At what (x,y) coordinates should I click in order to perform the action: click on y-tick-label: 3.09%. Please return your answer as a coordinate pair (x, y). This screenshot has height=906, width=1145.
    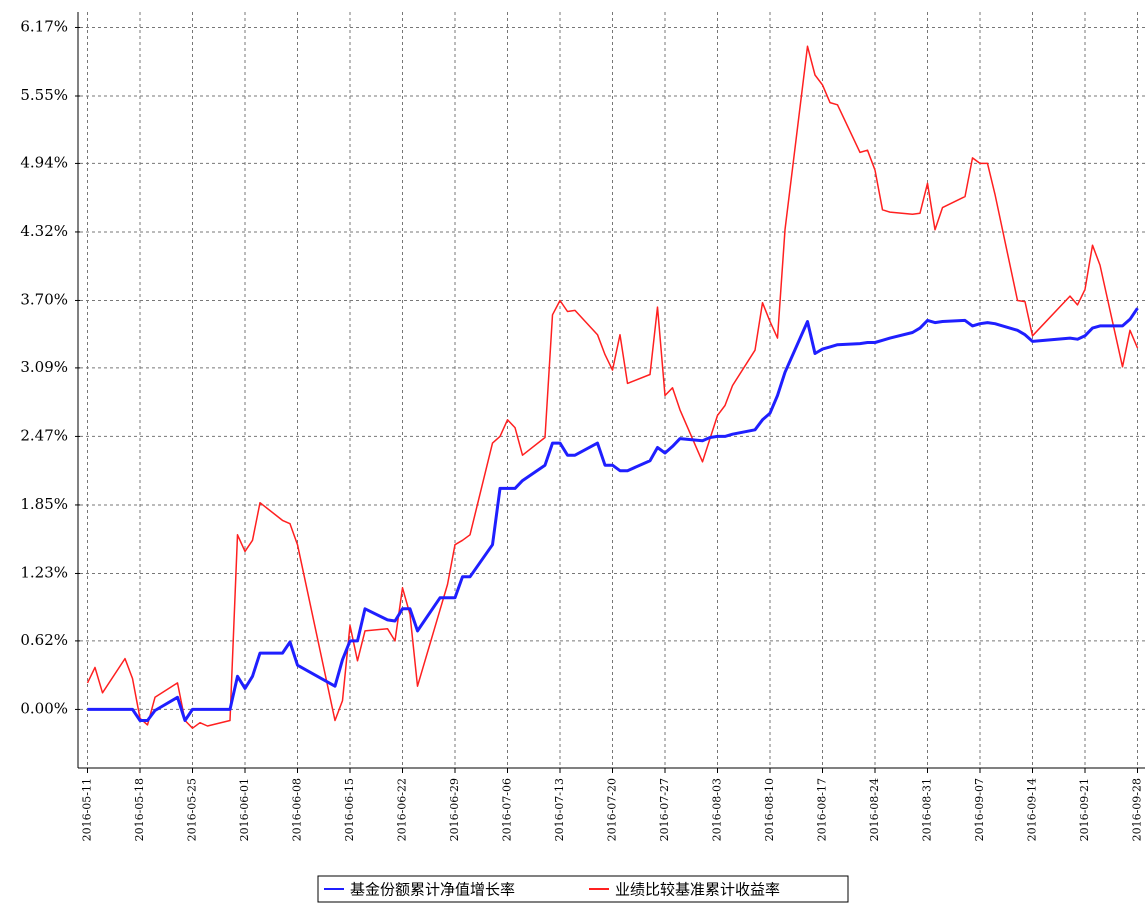
    Looking at the image, I should click on (44, 367).